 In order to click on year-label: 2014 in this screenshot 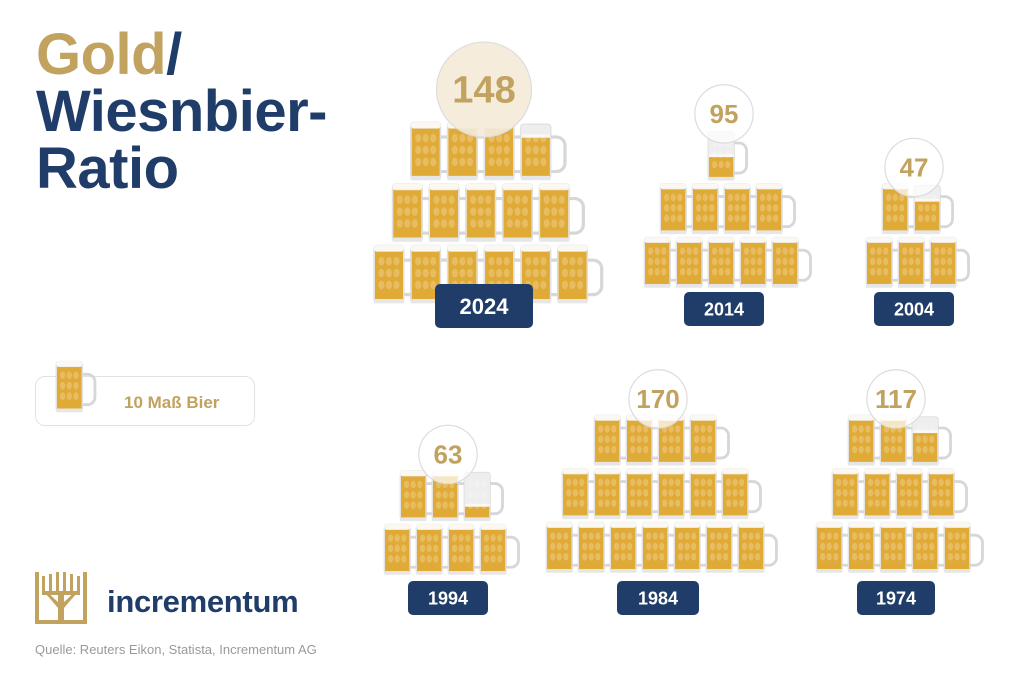, I will do `click(724, 309)`.